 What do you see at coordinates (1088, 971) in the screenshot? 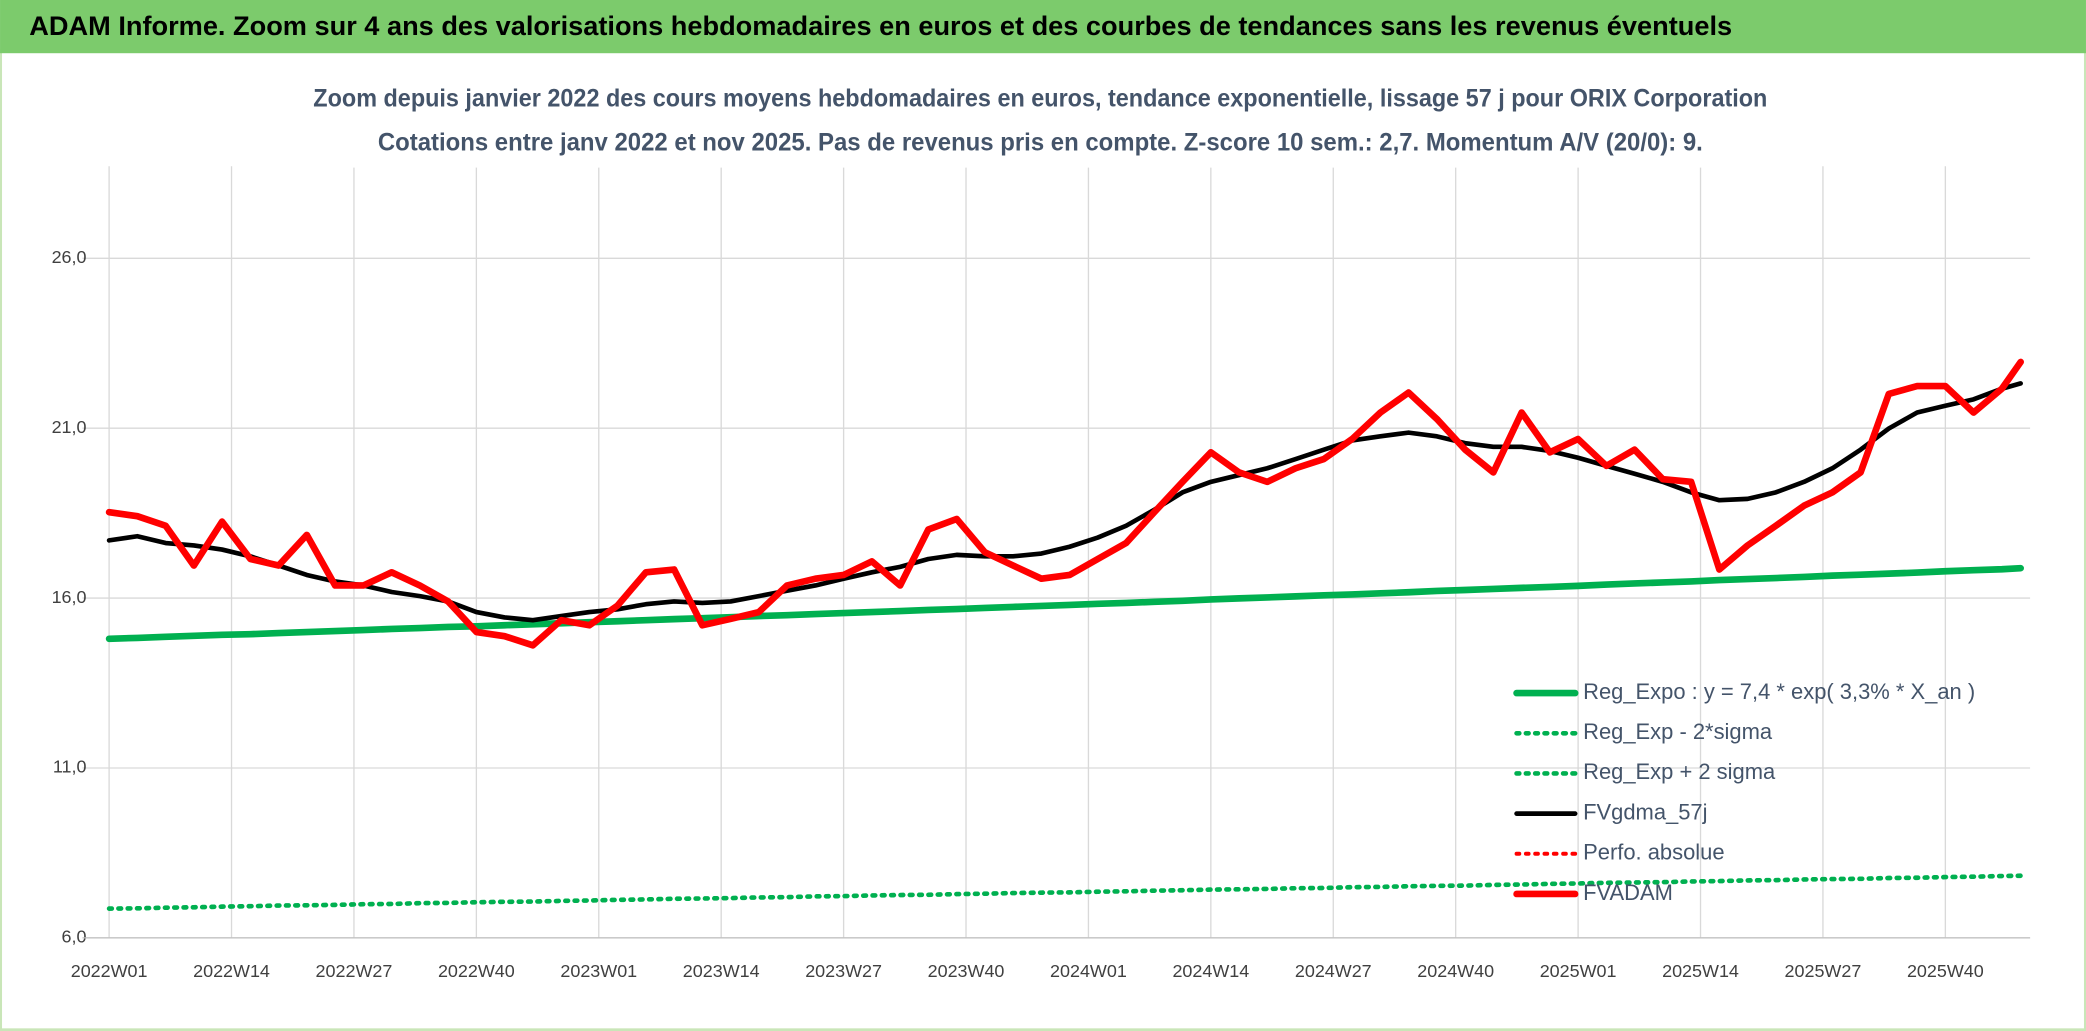
I see `x-tick-label: 2024W01` at bounding box center [1088, 971].